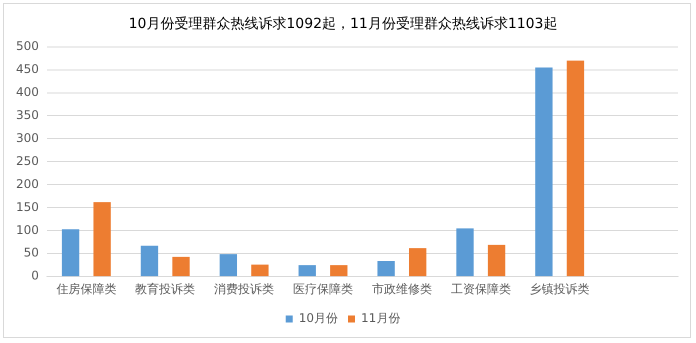 The width and height of the screenshot is (696, 343). Describe the element at coordinates (402, 289) in the screenshot. I see `x-tick-label: 市政维修类` at that location.